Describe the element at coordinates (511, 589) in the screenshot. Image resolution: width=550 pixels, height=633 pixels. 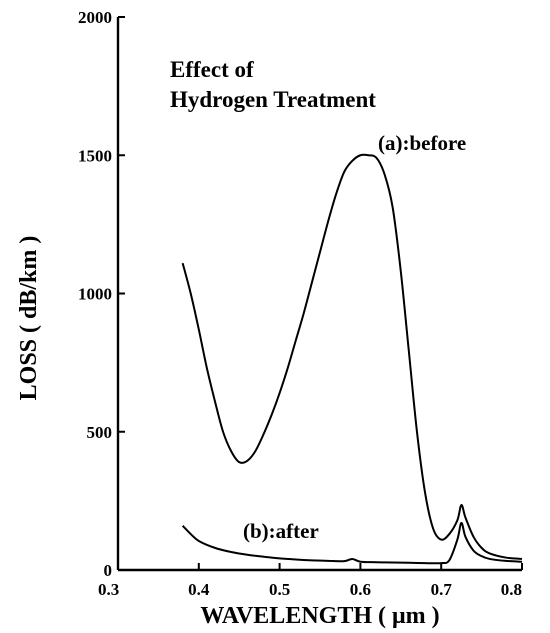
I see `x-tick-label: 0.8` at that location.